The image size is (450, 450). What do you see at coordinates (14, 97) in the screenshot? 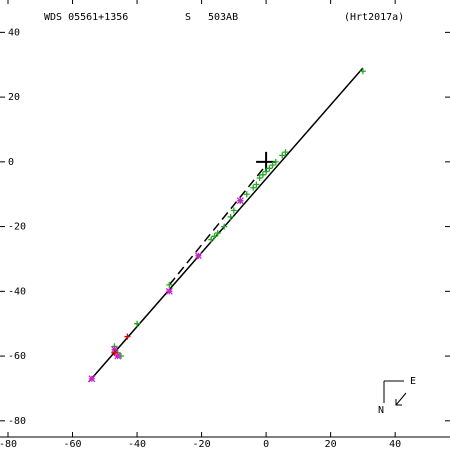
I see `y-tick-label: 20` at bounding box center [14, 97].